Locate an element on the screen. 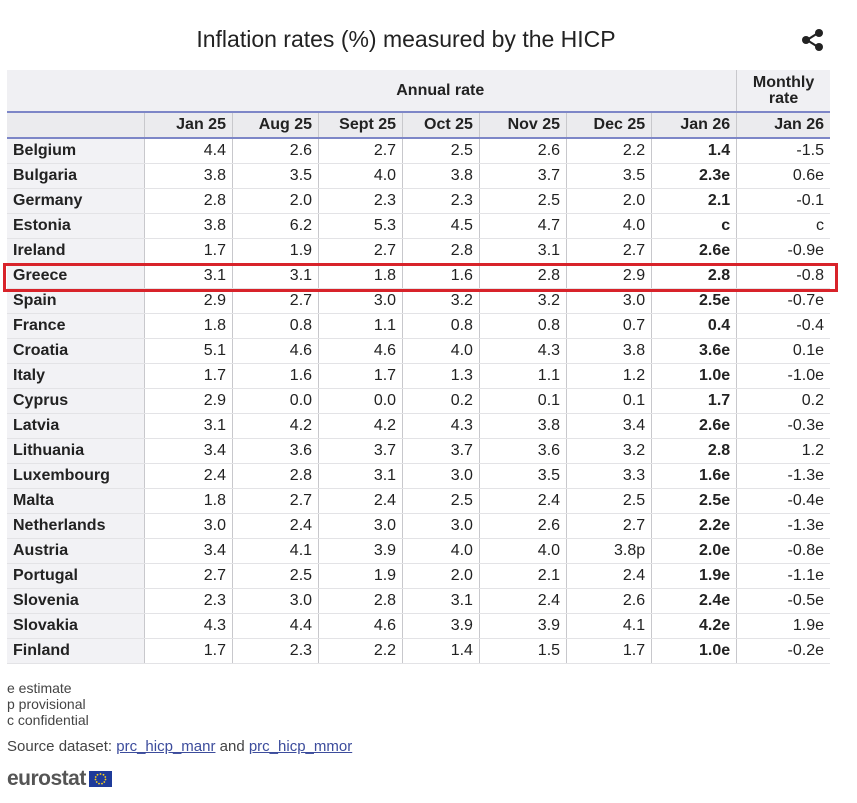 Image resolution: width=857 pixels, height=803 pixels. annual-rate-cell: 2.8 is located at coordinates (441, 251).